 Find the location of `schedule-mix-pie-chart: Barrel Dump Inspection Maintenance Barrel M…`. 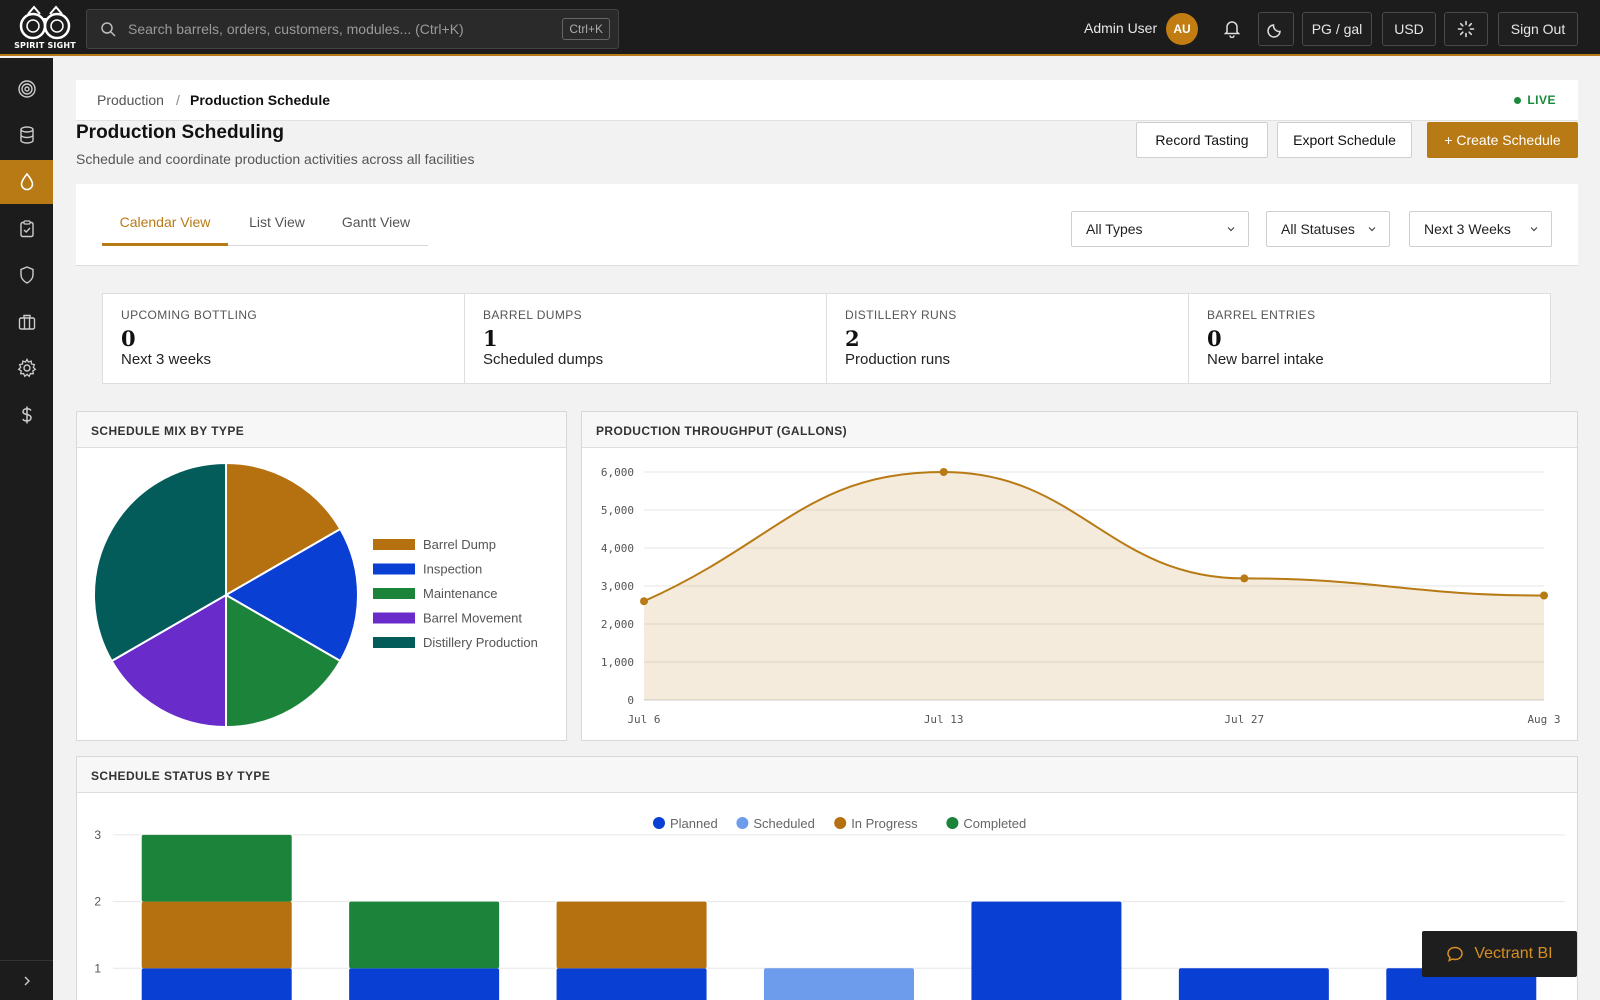

schedule-mix-pie-chart: Barrel Dump Inspection Maintenance Barrel M… is located at coordinates (315, 595).